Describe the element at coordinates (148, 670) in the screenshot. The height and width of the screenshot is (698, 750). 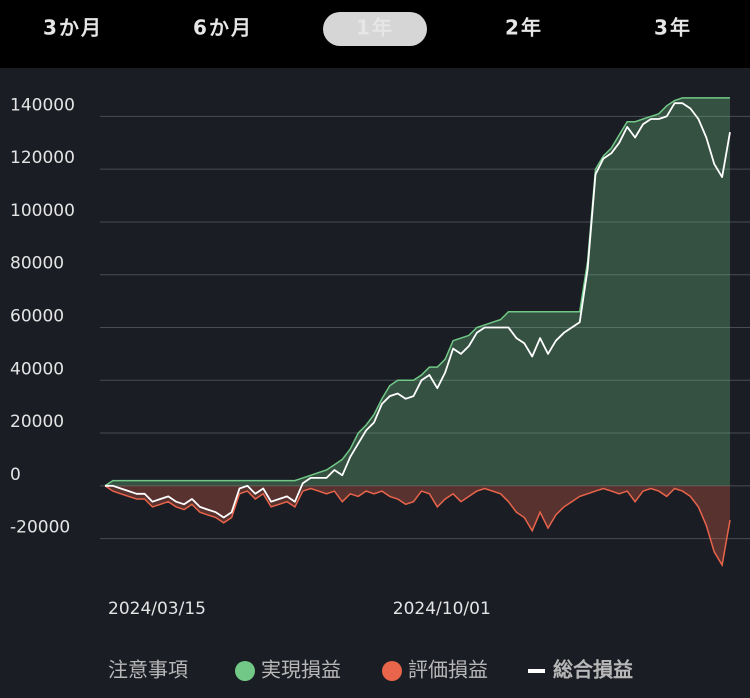
I see `notice-link: 注意事項` at that location.